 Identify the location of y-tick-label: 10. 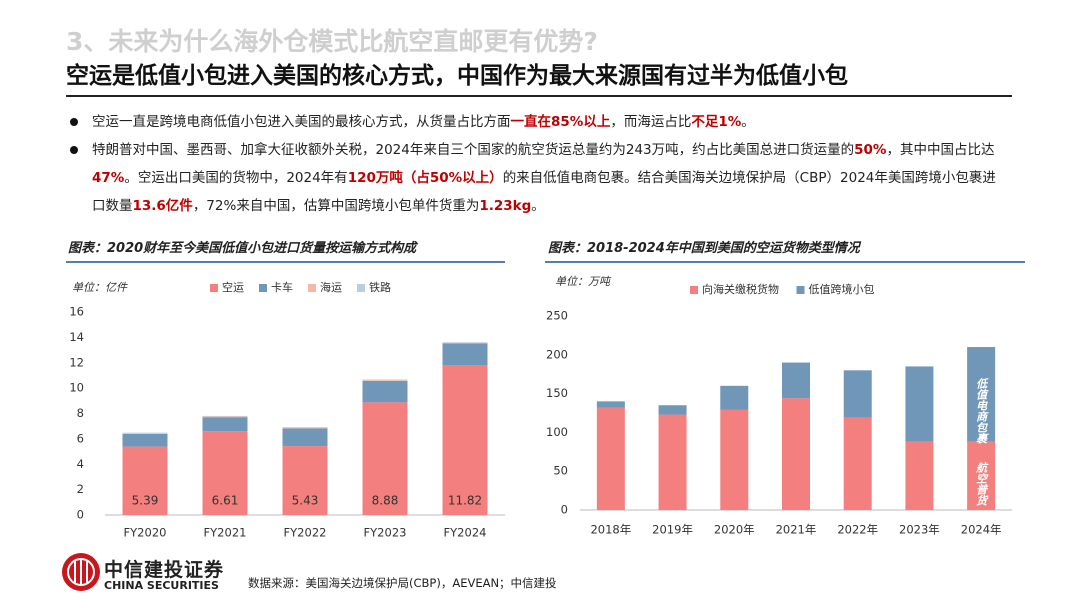
(76, 388).